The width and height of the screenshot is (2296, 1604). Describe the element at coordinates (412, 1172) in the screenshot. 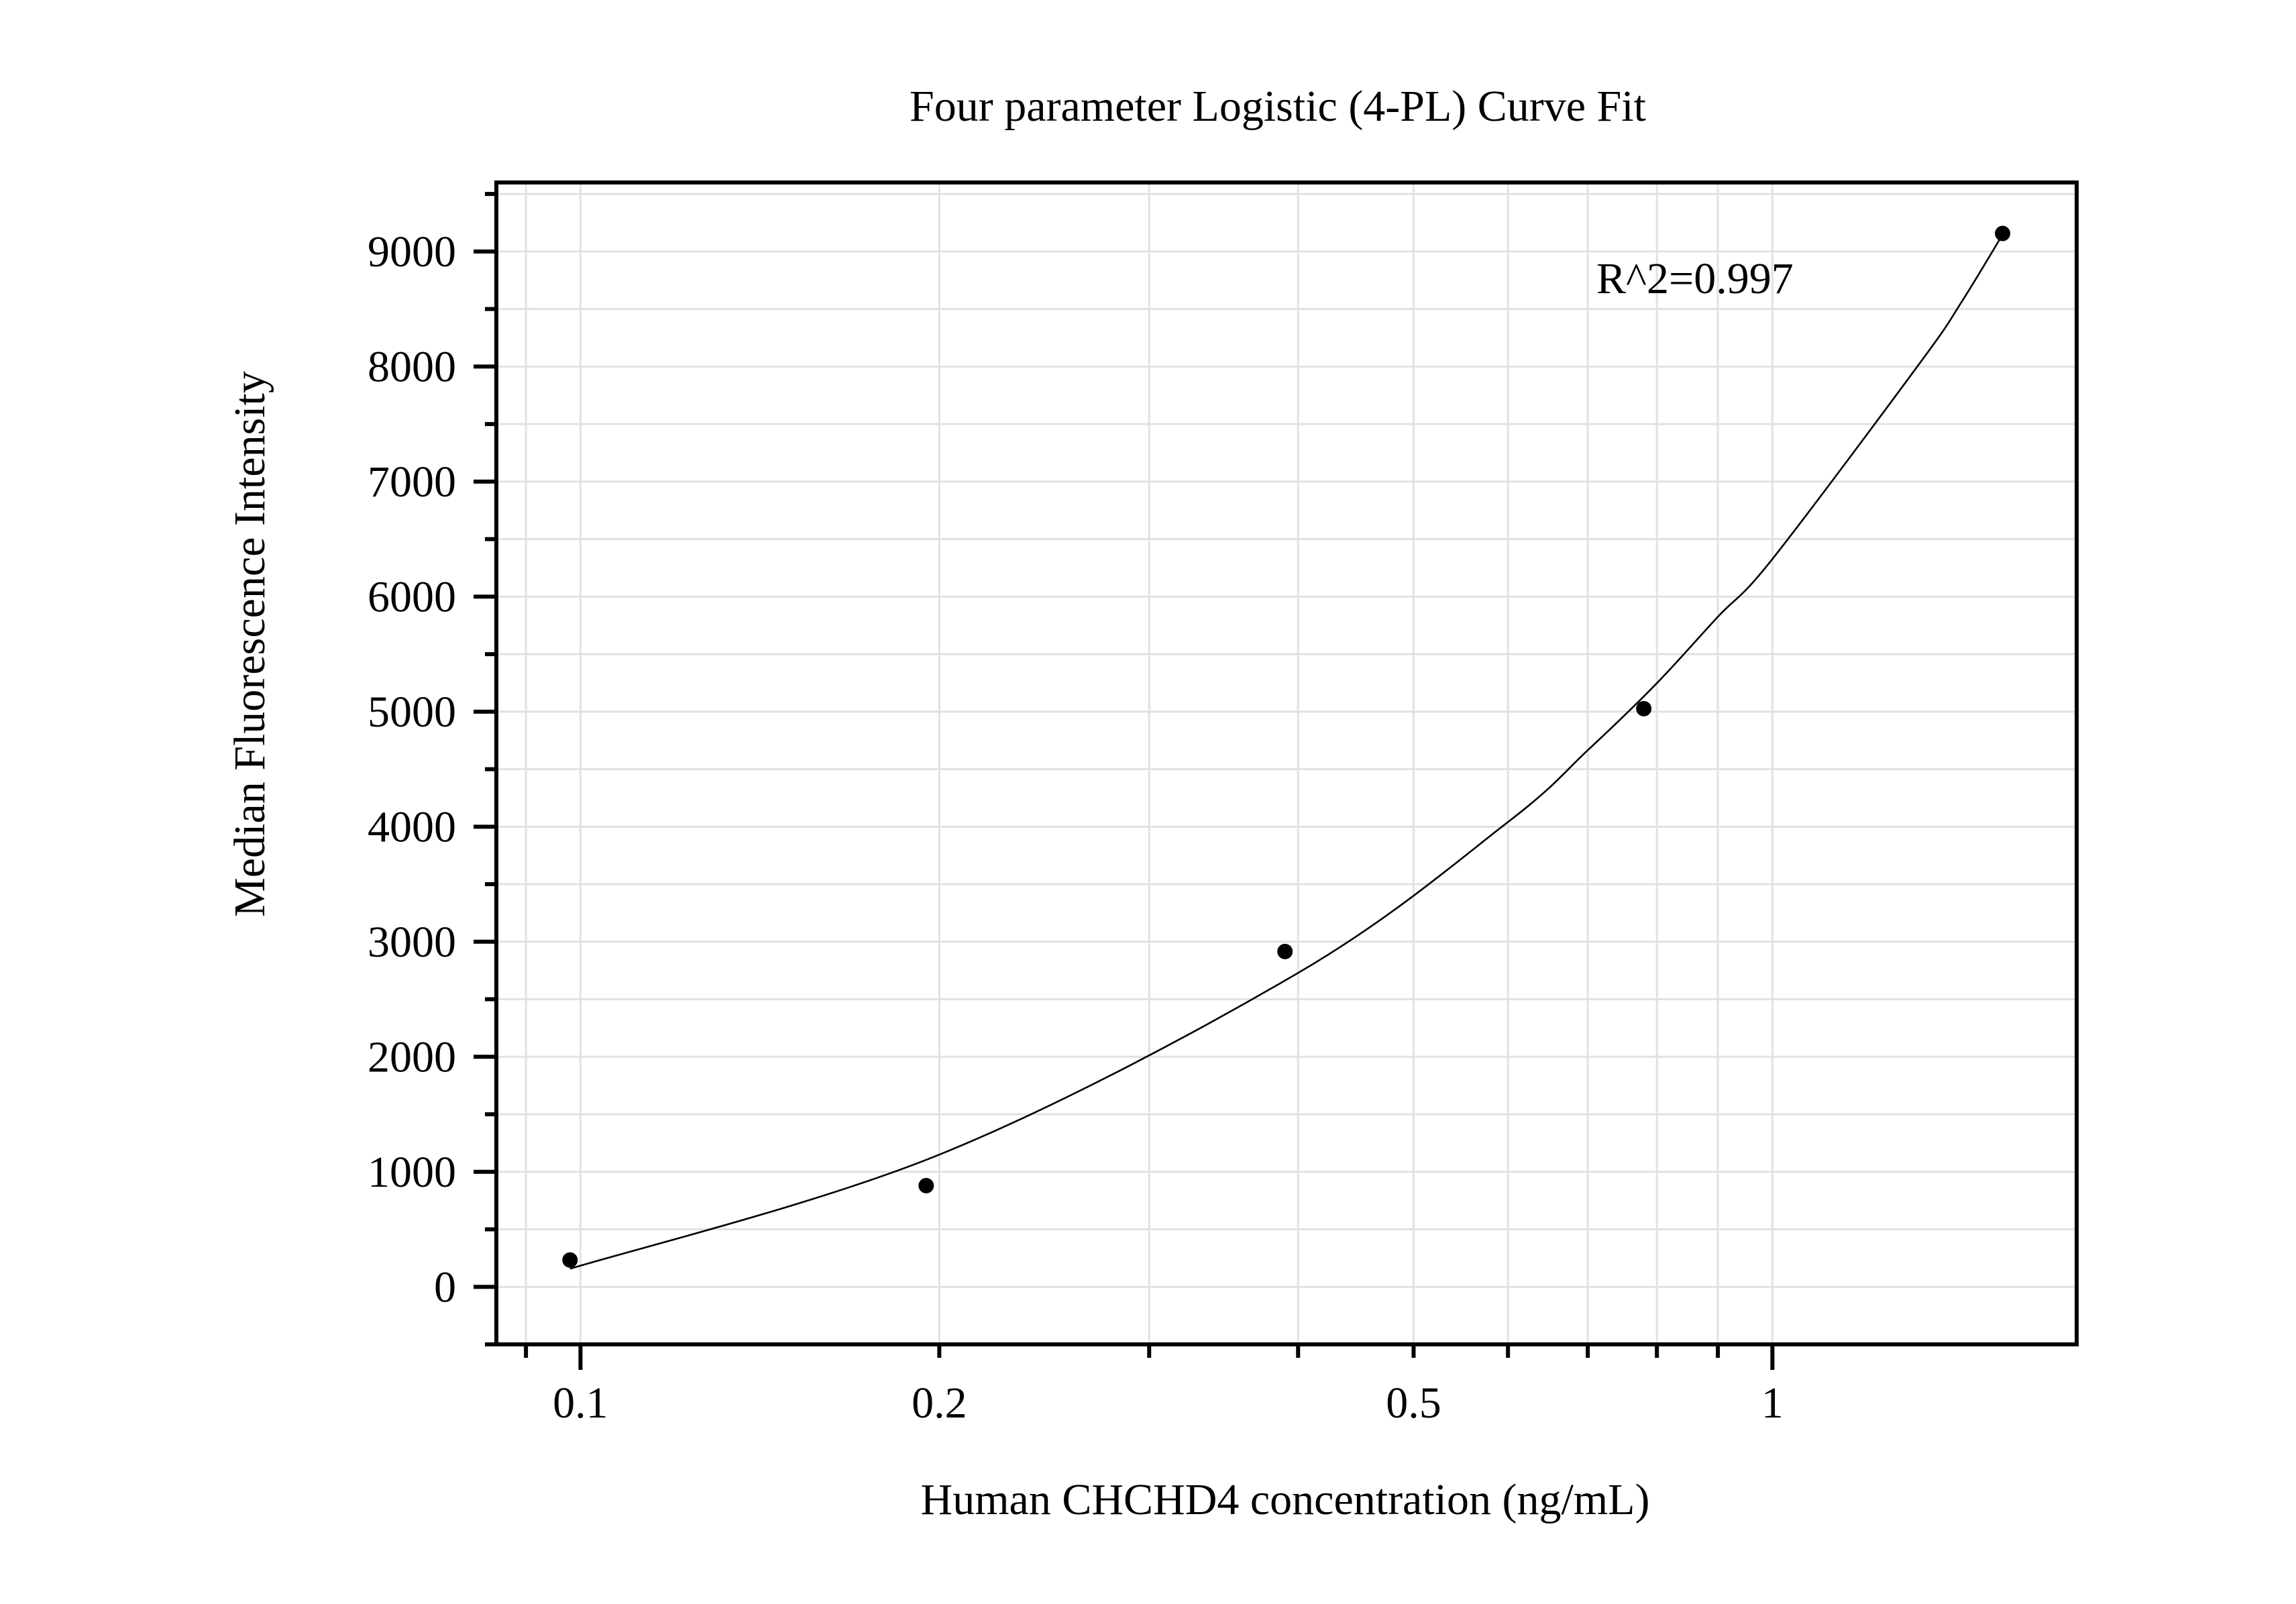

I see `y-tick-label: 1000` at that location.